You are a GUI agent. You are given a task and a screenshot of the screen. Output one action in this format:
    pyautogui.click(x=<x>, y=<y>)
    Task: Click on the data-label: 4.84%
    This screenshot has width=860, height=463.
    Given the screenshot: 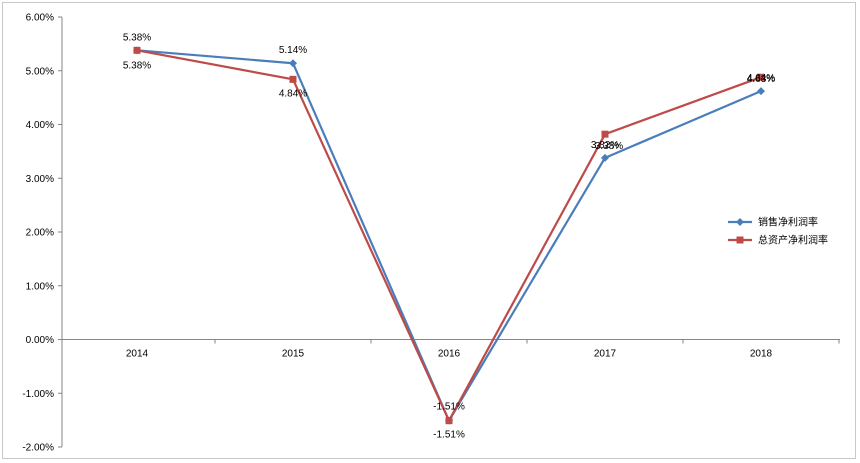 What is the action you would take?
    pyautogui.click(x=293, y=93)
    